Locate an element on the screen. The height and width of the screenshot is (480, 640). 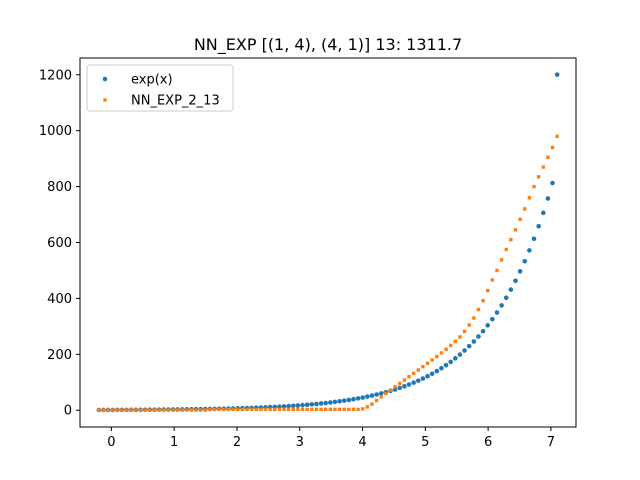
legend: exp(x) NN_EXP_2_13 is located at coordinates (160, 88).